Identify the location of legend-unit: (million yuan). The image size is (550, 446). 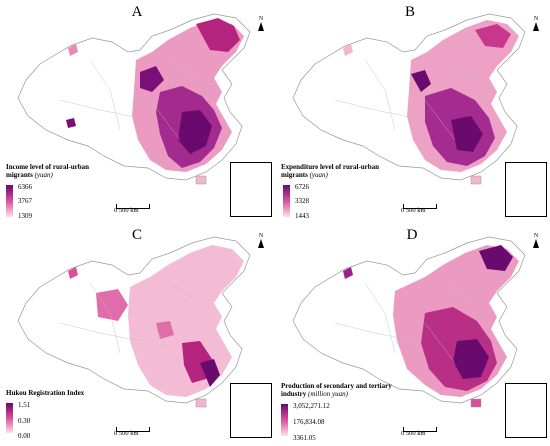
(328, 394).